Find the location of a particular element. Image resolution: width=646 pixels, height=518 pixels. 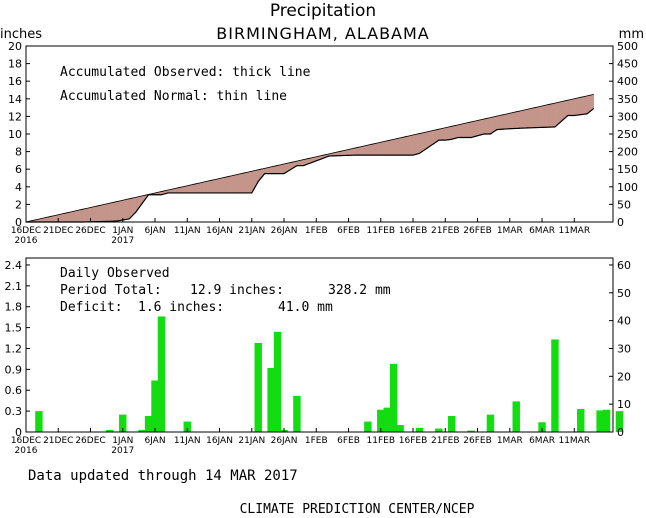

deficit-mm: 41.0 mm is located at coordinates (305, 307).